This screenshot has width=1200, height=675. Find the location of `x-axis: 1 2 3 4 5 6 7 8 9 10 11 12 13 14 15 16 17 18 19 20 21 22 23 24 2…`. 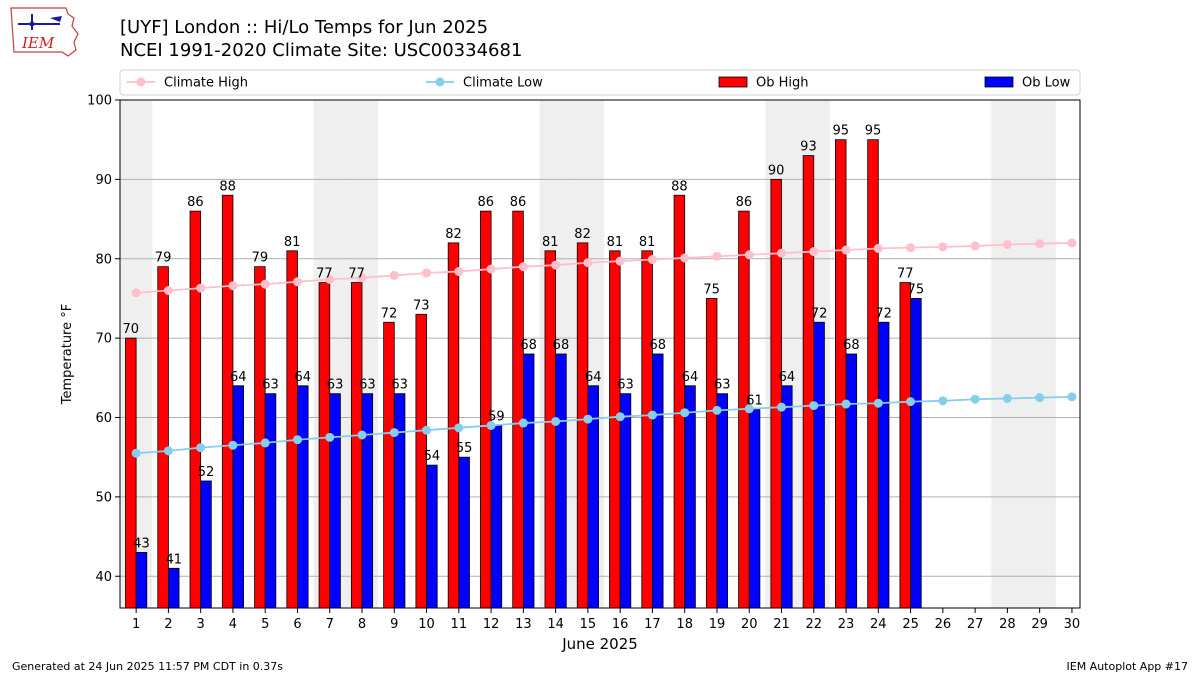

x-axis: 1 2 3 4 5 6 7 8 9 10 11 12 13 14 15 16 17 18 19 20 21 22 23 24 2… is located at coordinates (606, 620).